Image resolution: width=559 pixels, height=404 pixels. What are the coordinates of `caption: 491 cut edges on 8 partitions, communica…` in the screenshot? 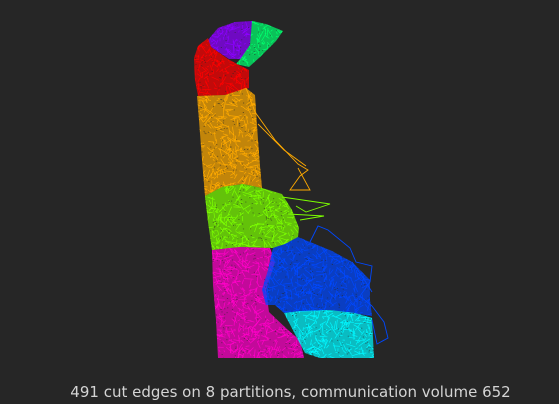 It's located at (290, 392).